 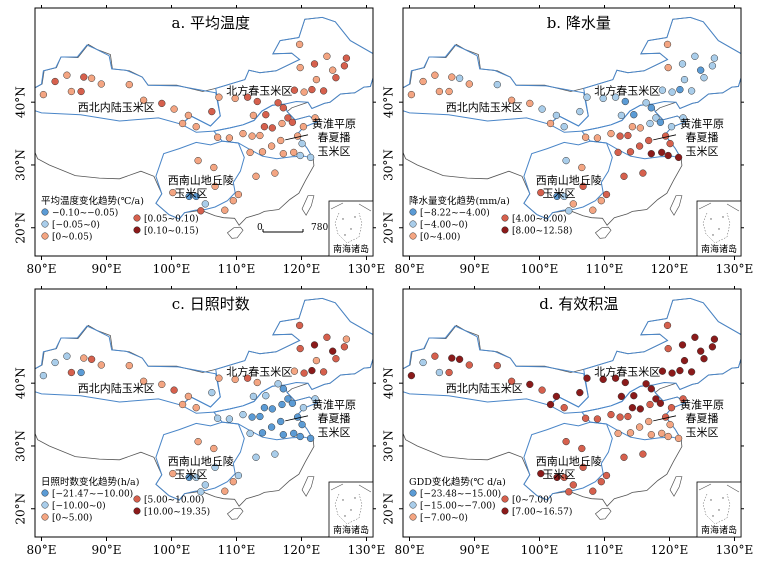 I want to click on south-china-sea-inset: 南海诸岛, so click(x=719, y=509).